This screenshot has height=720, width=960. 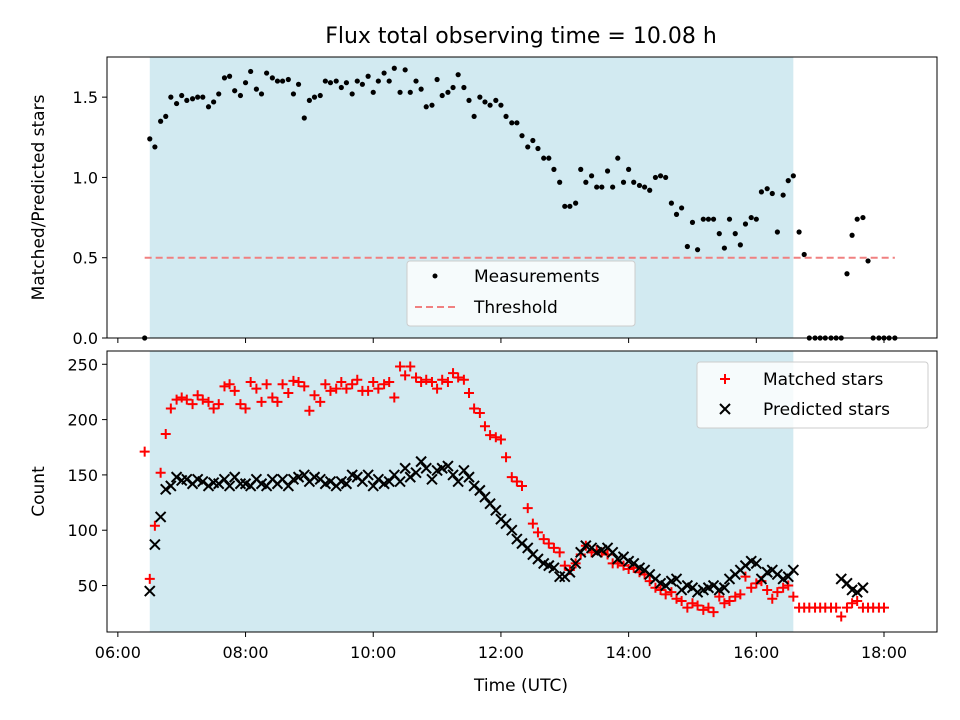 What do you see at coordinates (82, 475) in the screenshot?
I see `y-tick-label: 150` at bounding box center [82, 475].